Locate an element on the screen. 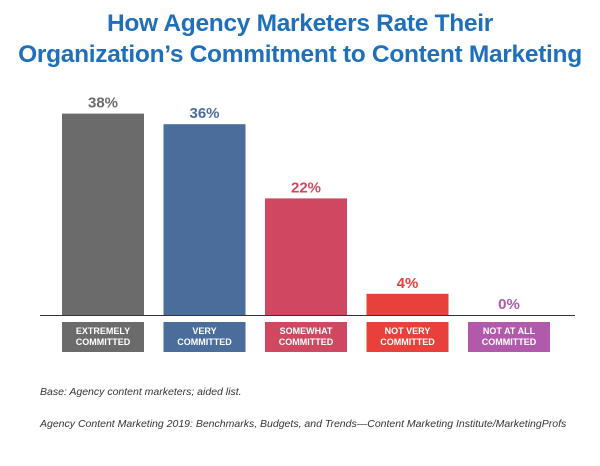  category-label-2-line-2: COMMITTED is located at coordinates (204, 342).